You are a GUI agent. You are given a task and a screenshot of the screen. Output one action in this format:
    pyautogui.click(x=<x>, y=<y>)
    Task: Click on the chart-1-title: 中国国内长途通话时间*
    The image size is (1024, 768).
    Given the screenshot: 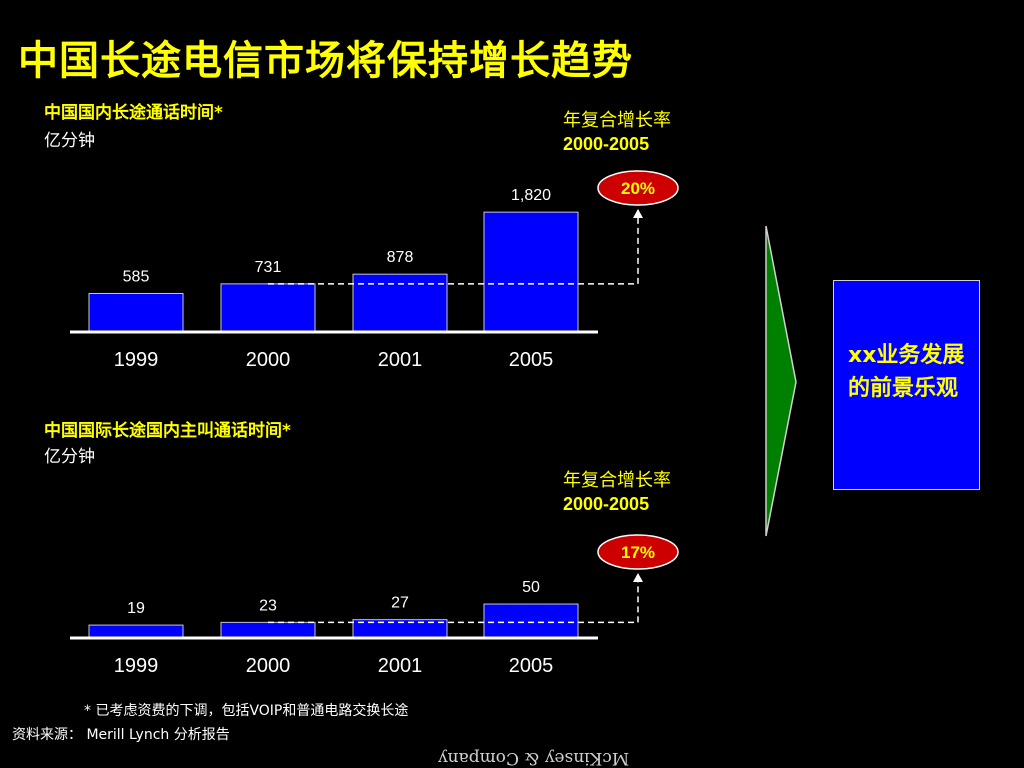 What is the action you would take?
    pyautogui.click(x=133, y=113)
    